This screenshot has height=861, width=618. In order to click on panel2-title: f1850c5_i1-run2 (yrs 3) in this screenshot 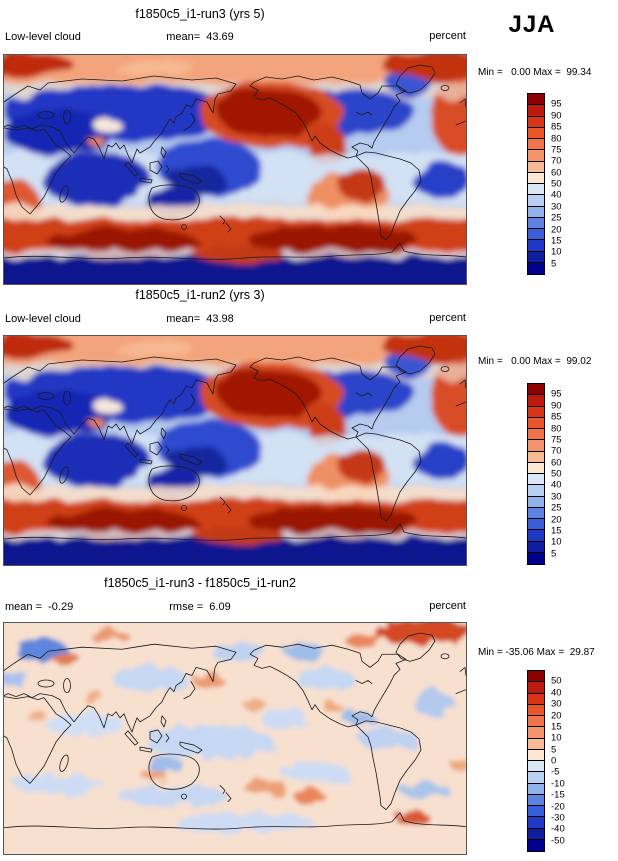, I will do `click(200, 295)`.